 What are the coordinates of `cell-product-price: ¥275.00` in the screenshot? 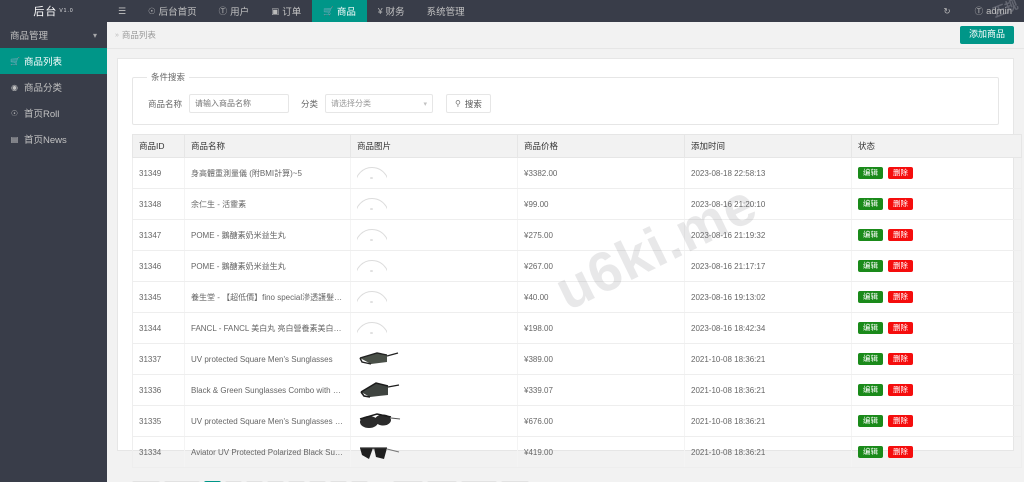 It's located at (601, 235).